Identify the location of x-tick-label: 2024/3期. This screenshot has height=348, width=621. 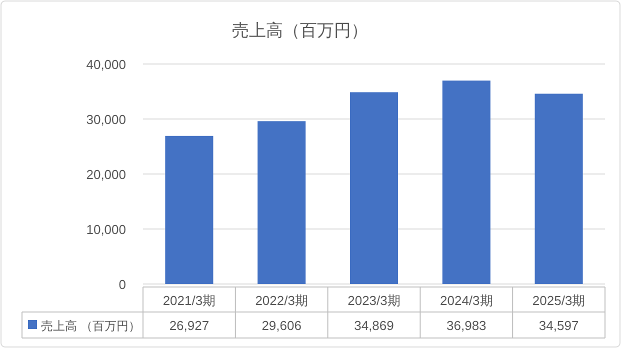
(466, 300).